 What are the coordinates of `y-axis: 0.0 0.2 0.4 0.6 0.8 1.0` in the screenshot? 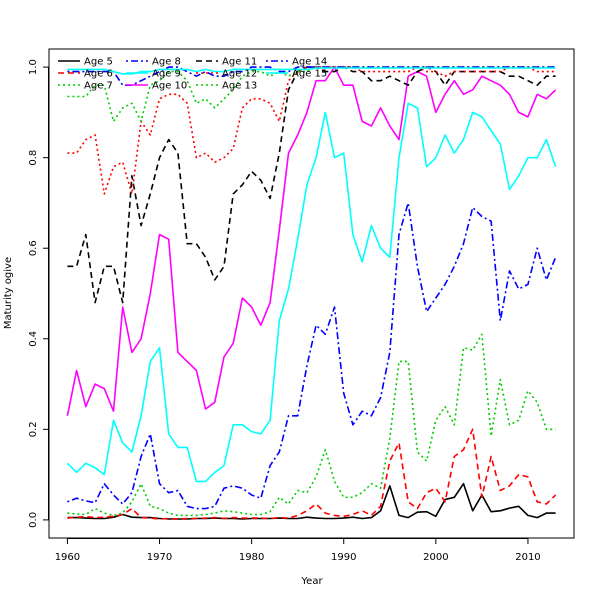 It's located at (38, 293).